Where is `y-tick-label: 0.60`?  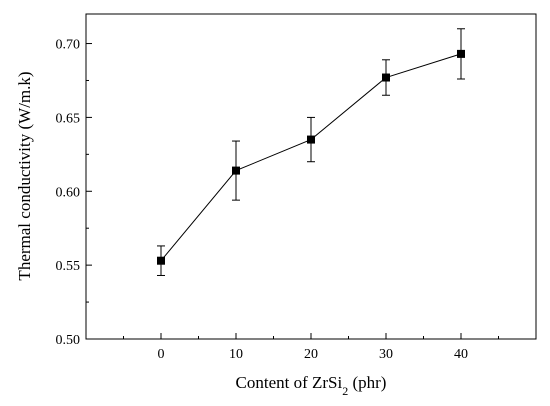 y-tick-label: 0.60 is located at coordinates (68, 192).